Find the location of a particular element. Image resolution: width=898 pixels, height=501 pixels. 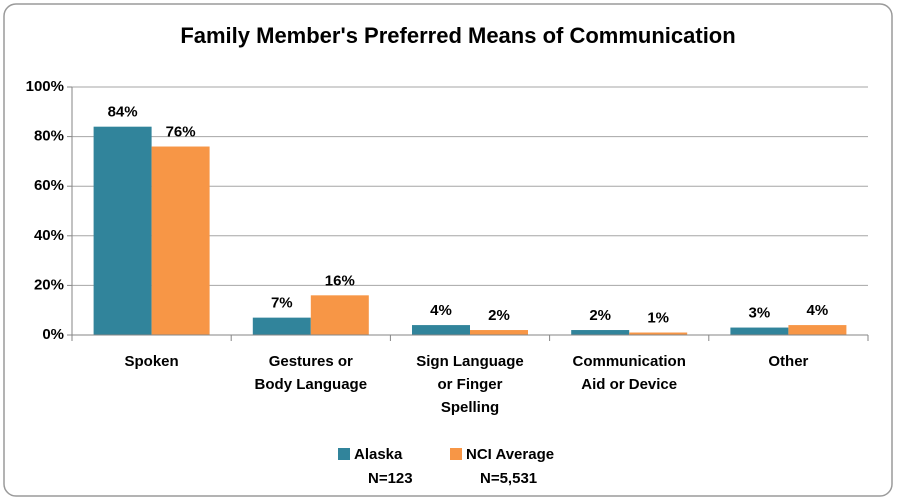

y-tick-label: 100% is located at coordinates (45, 86).